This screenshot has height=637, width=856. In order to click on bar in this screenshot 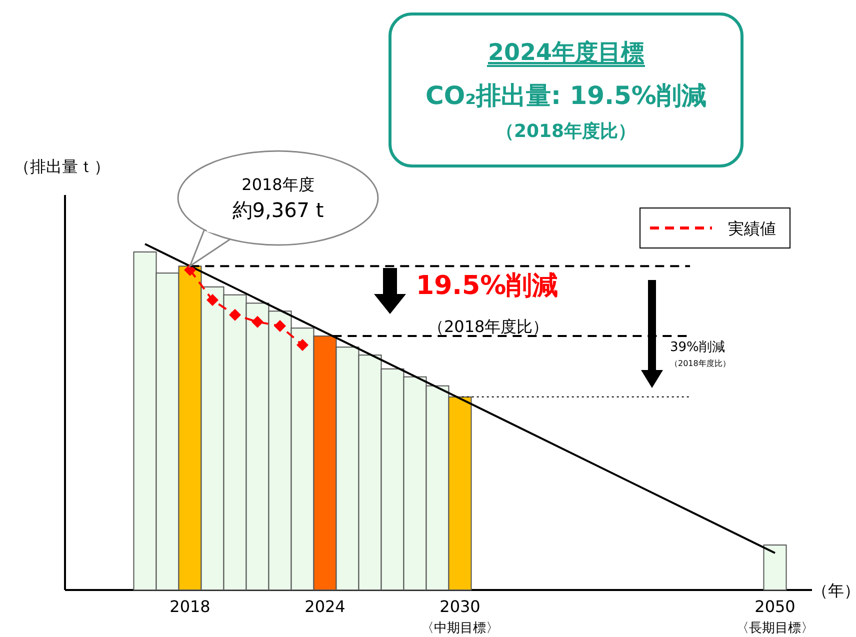, I will do `click(775, 567)`.